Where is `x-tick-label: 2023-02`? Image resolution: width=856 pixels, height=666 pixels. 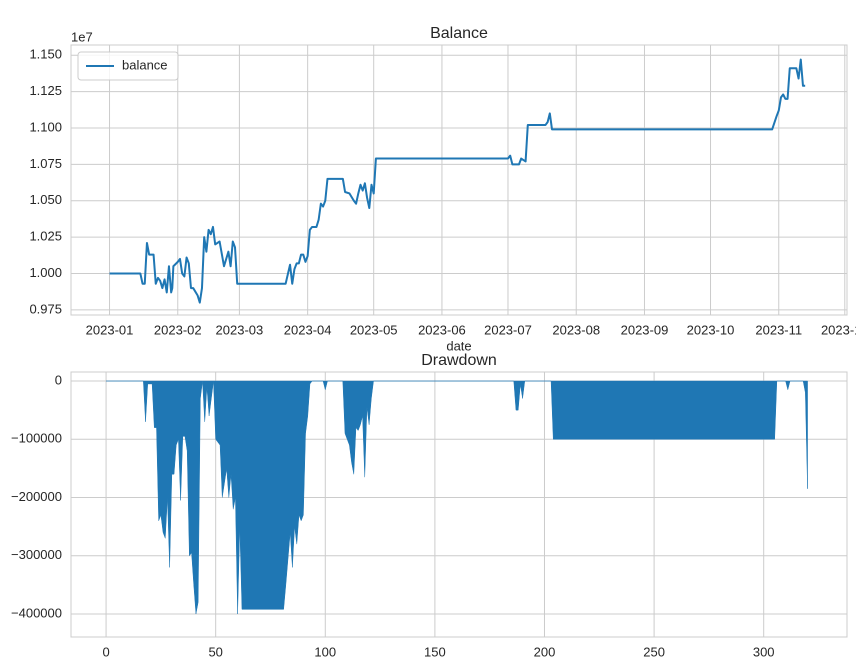
x-tick-label: 2023-02 is located at coordinates (178, 329).